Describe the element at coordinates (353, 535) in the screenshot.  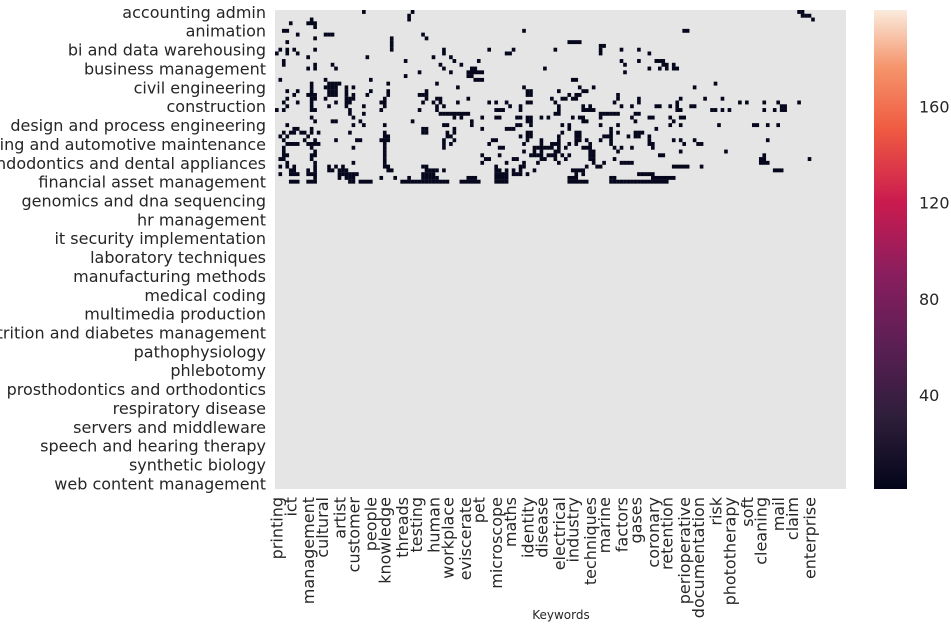
I see `x-tick-label: customer` at that location.